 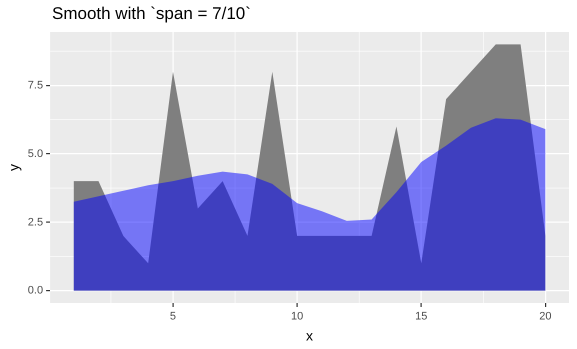 I want to click on x-tick-label: 20, so click(x=545, y=316).